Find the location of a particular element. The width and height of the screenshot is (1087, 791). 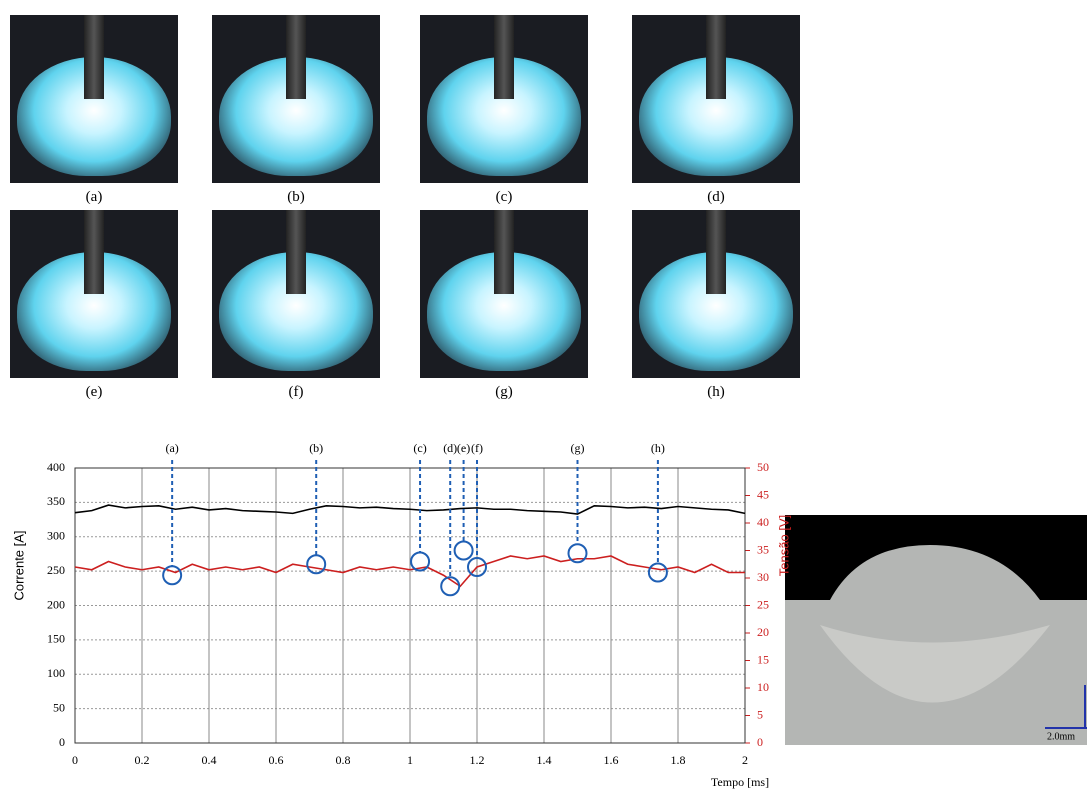

x-tick-label: 2 is located at coordinates (745, 760).